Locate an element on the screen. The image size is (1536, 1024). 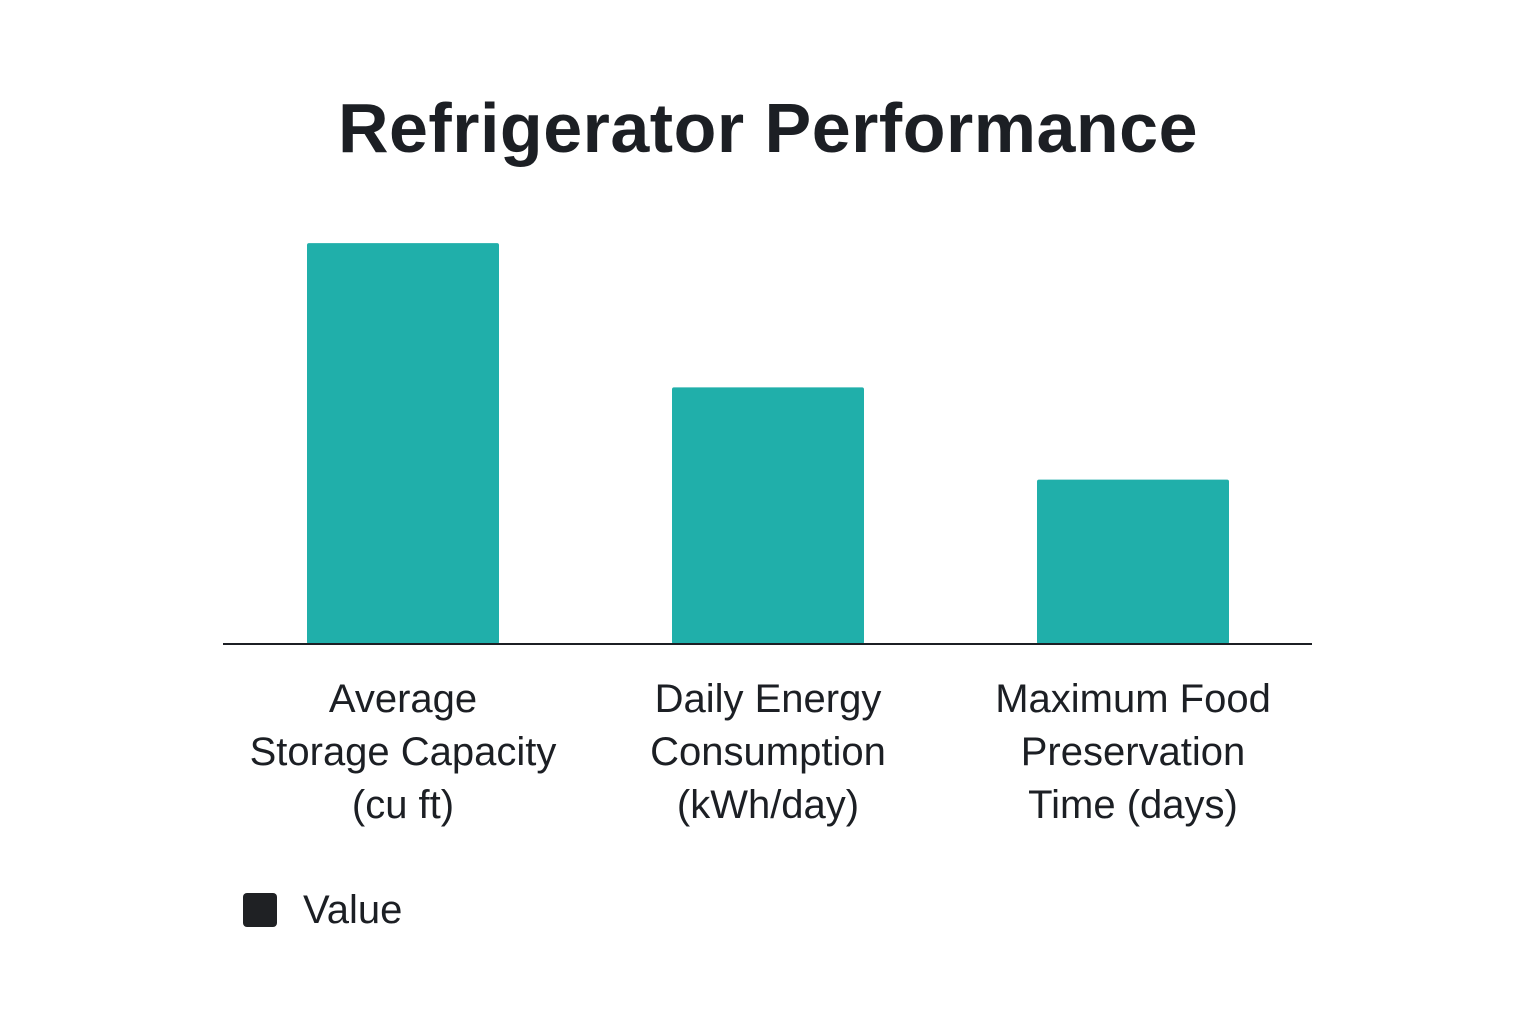
category-label-line: Preservation is located at coordinates (1133, 752).